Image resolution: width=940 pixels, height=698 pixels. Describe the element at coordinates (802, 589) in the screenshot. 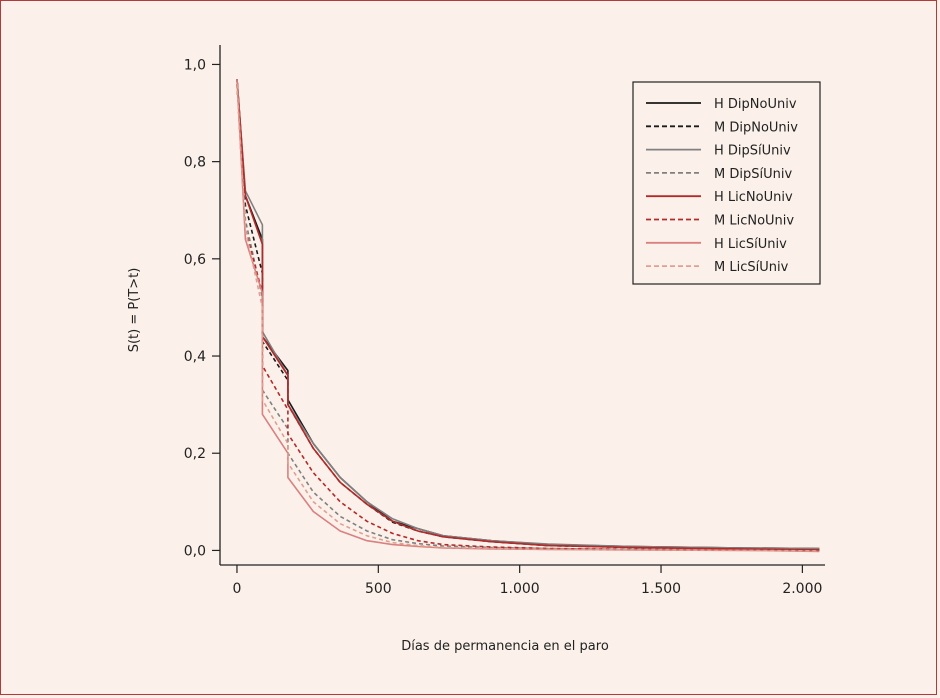

I see `x-tick-label: 2.000` at that location.